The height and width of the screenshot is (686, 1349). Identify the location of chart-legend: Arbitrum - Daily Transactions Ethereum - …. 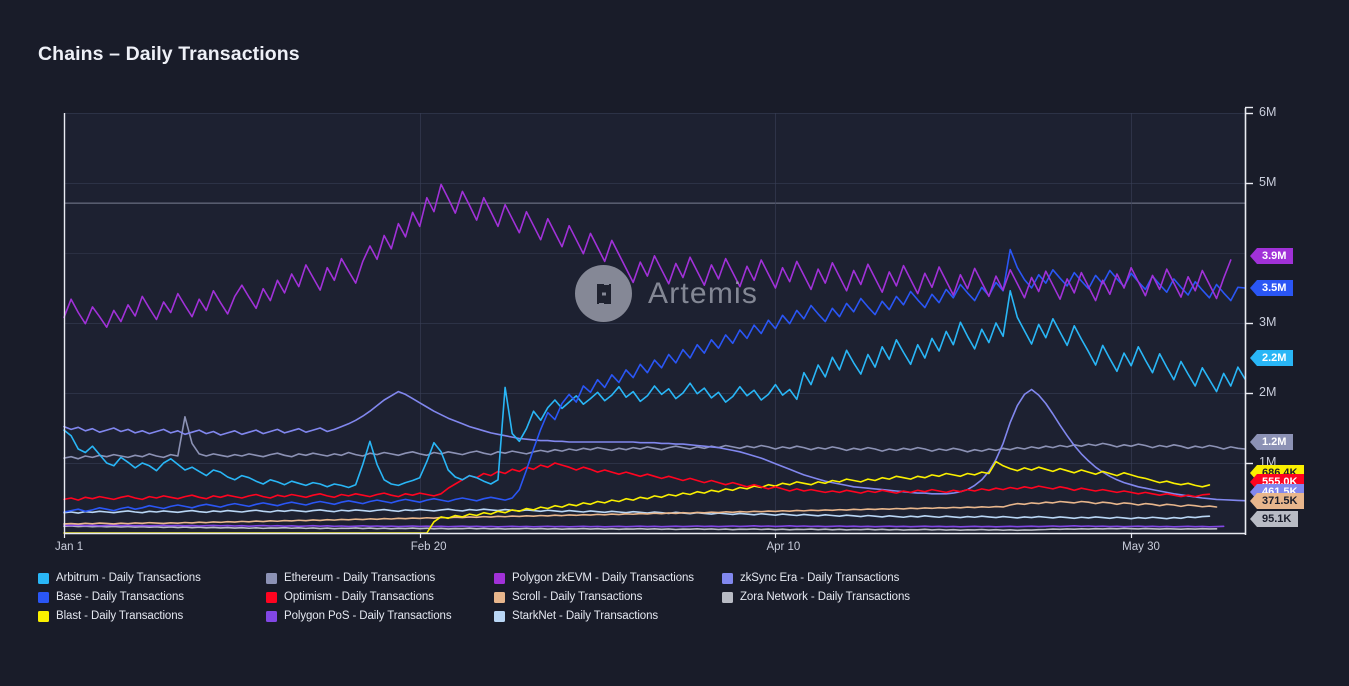
(638, 597).